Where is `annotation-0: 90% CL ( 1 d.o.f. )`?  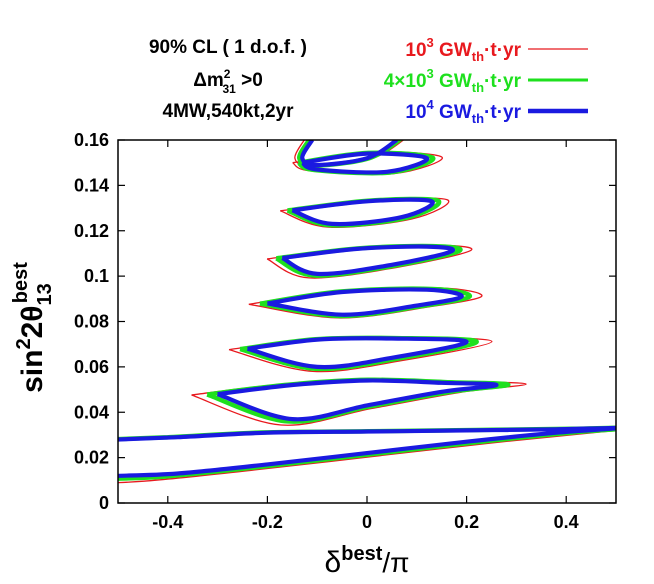 annotation-0: 90% CL ( 1 d.o.f. ) is located at coordinates (228, 47).